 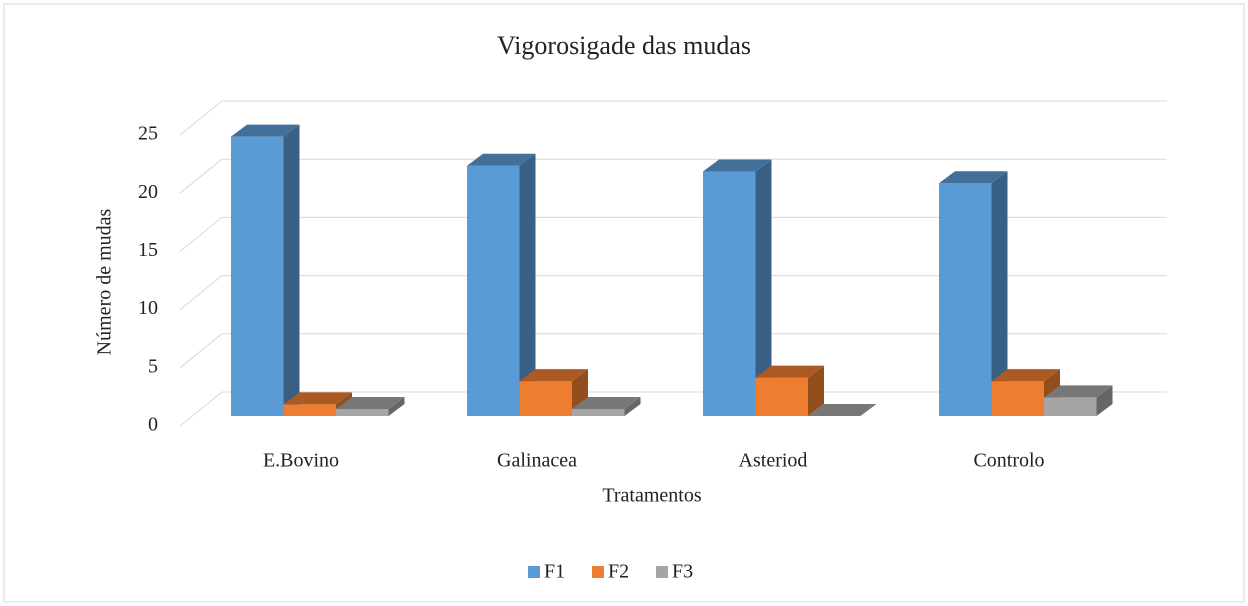 What do you see at coordinates (773, 461) in the screenshot?
I see `x-tick-label: Asteriod` at bounding box center [773, 461].